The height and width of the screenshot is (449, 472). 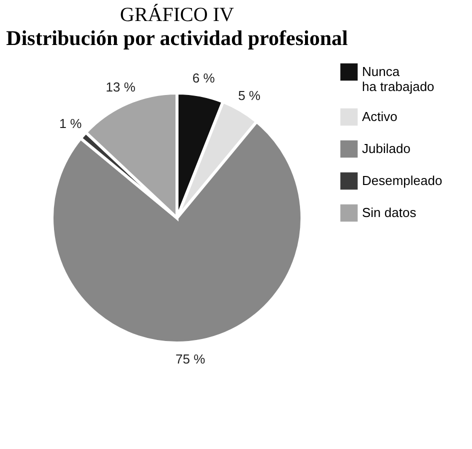 I want to click on data-label: 75 %, so click(x=191, y=358).